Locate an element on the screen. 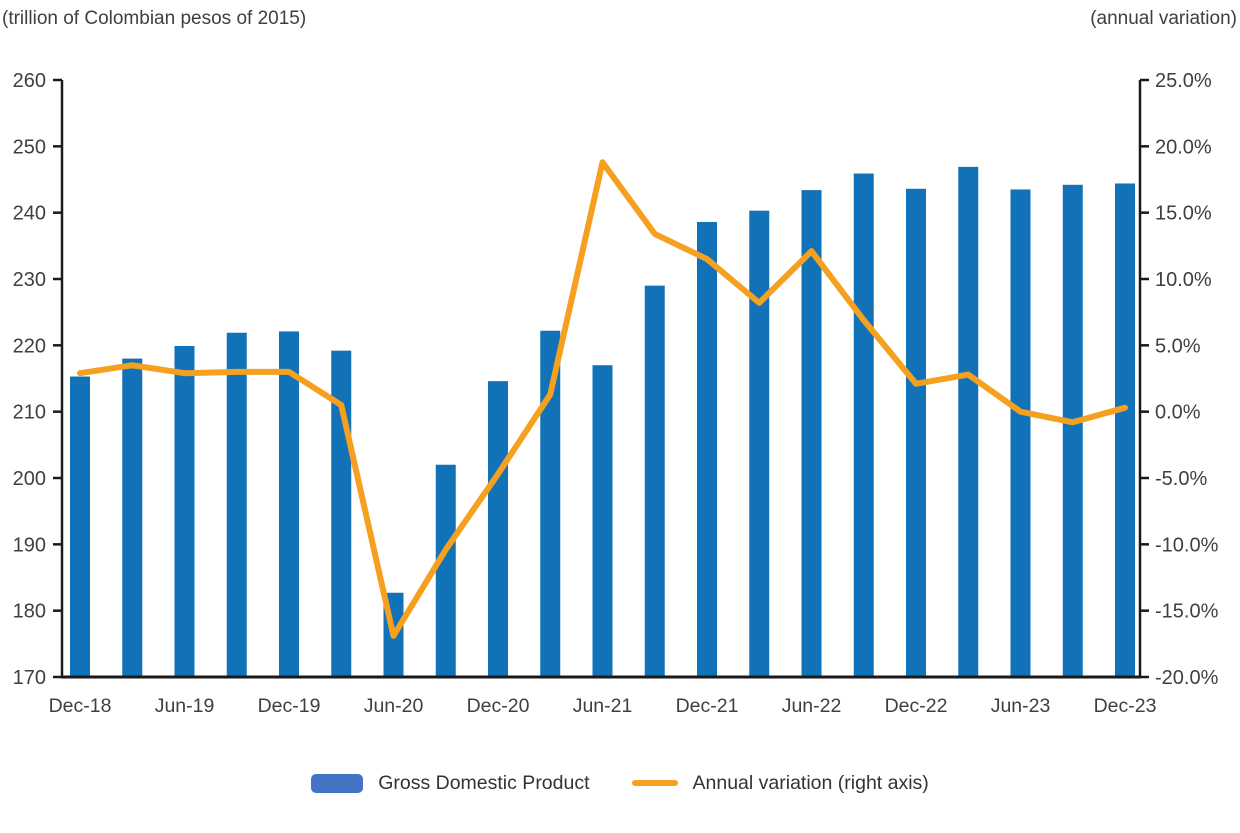 This screenshot has height=833, width=1240. x-axis-tick-label: Dec-20 is located at coordinates (498, 706).